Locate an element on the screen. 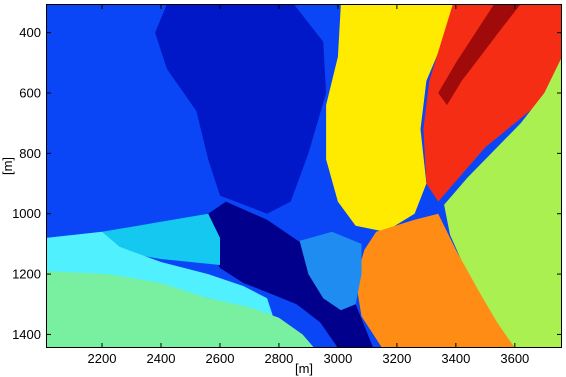 The image size is (566, 377). y-axis-label: [m] is located at coordinates (7, 166).